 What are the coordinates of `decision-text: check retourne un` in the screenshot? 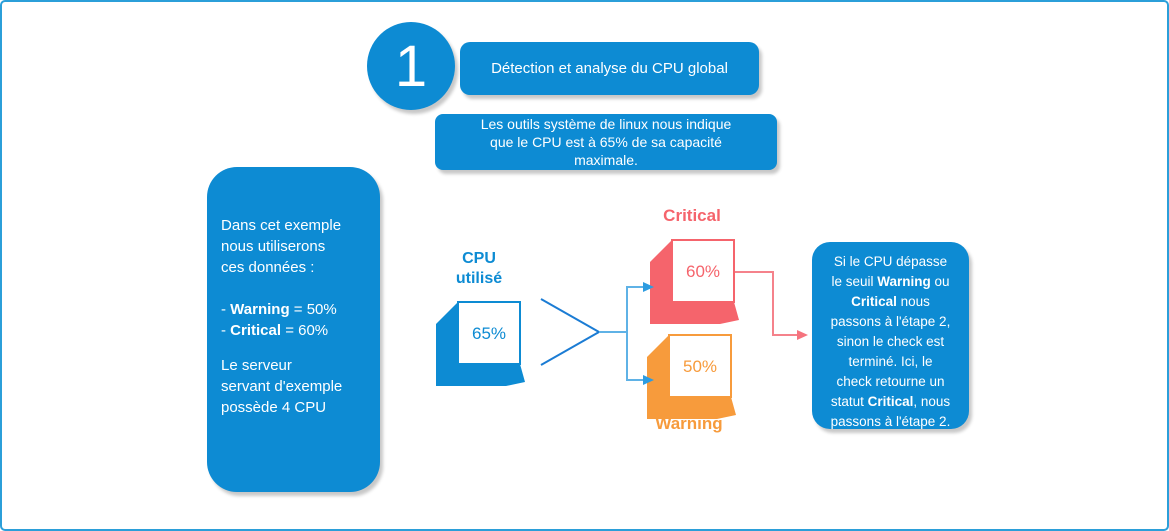 It's located at (890, 381).